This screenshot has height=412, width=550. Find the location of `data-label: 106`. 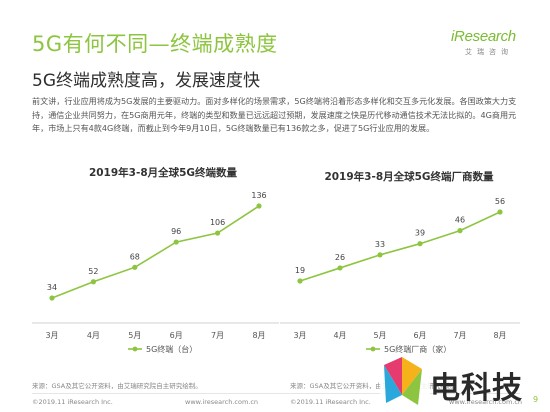

data-label: 106 is located at coordinates (217, 222).